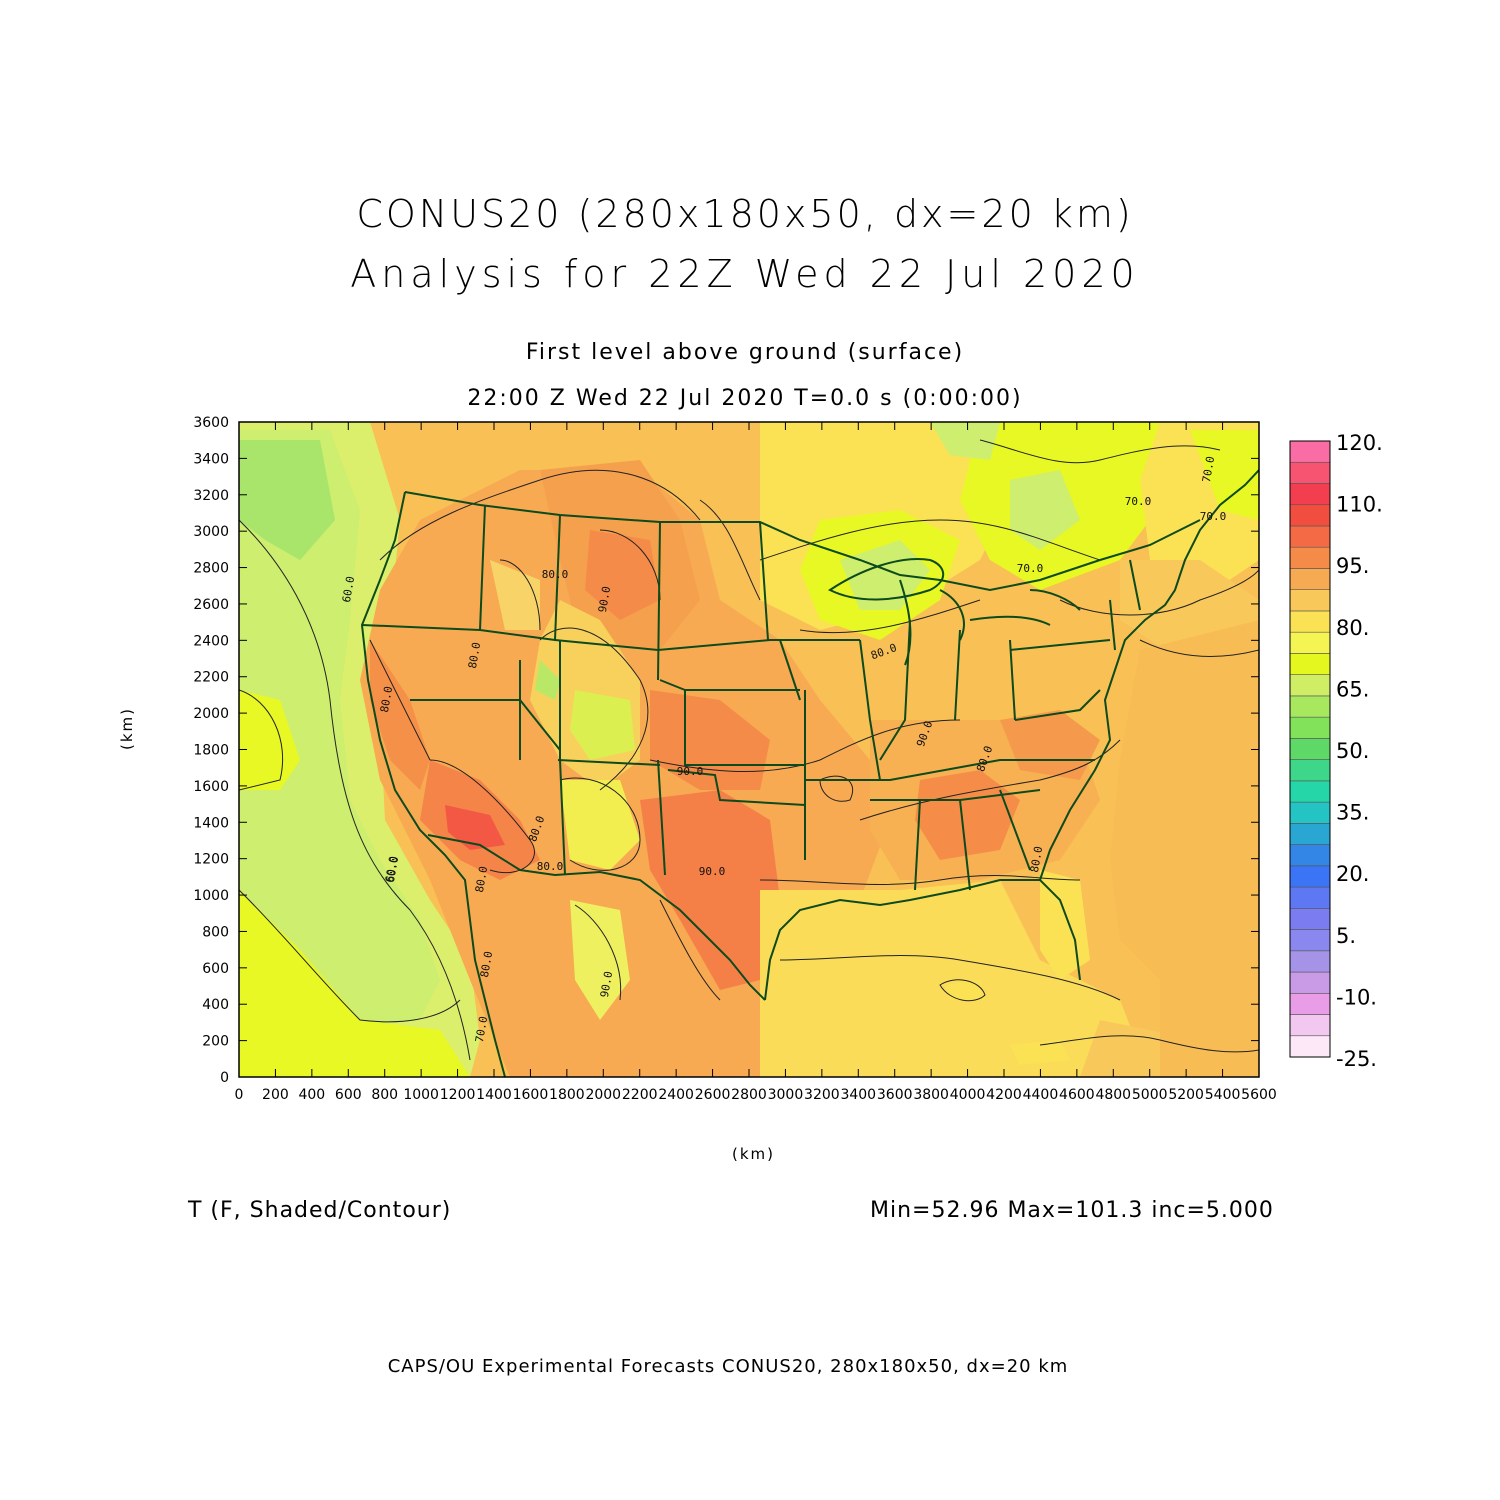  What do you see at coordinates (745, 274) in the screenshot?
I see `map-subtitle-valid-time: Analysis for 22Z Wed 22 Jul 2020` at bounding box center [745, 274].